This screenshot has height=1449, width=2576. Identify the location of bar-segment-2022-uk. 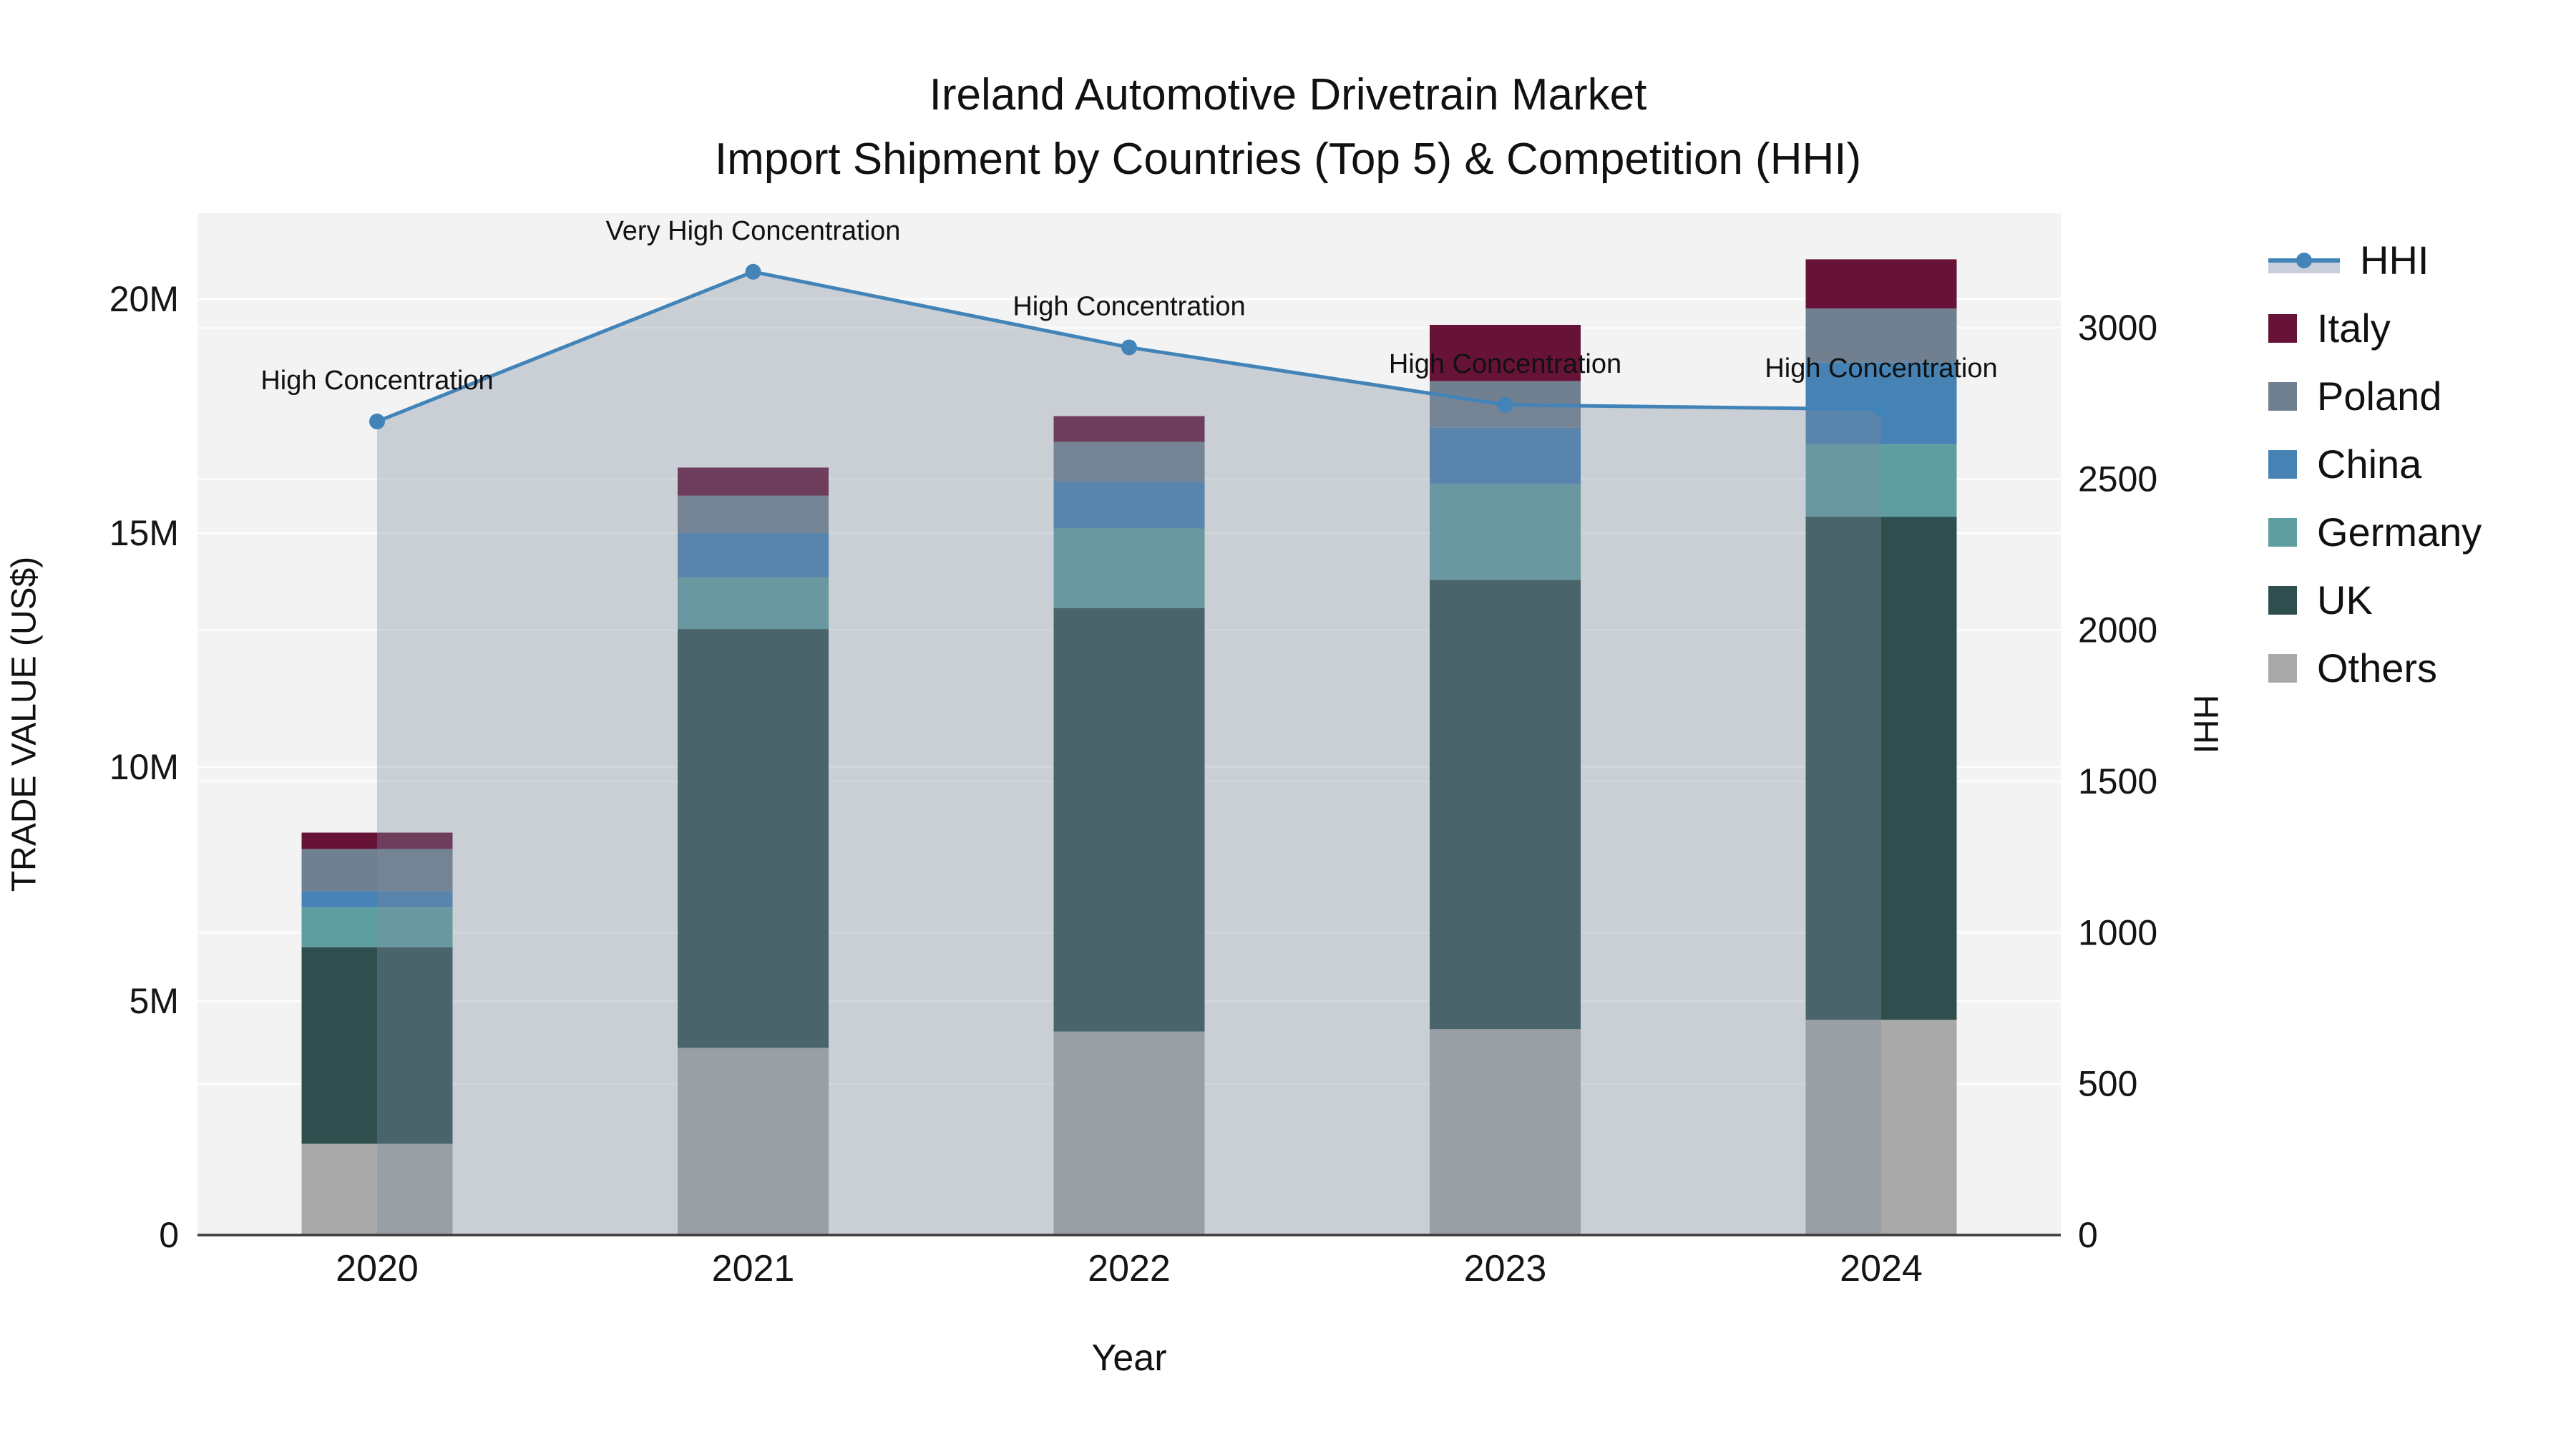
(1129, 820).